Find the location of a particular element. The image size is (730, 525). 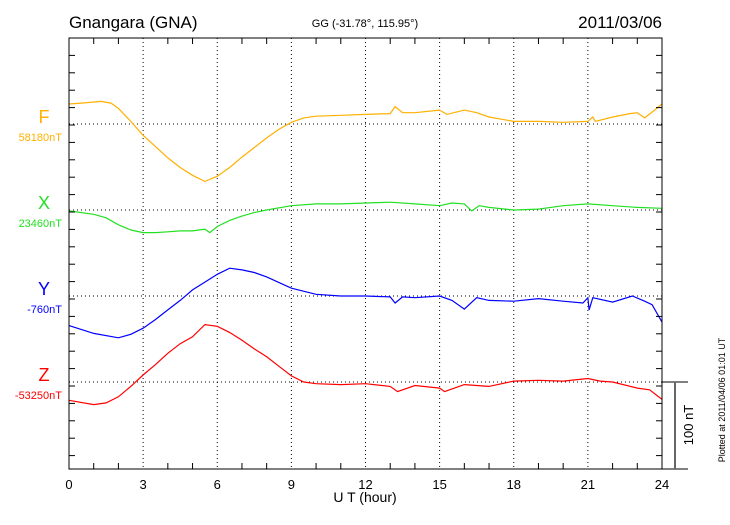

x-tick-label: 6 is located at coordinates (217, 484).